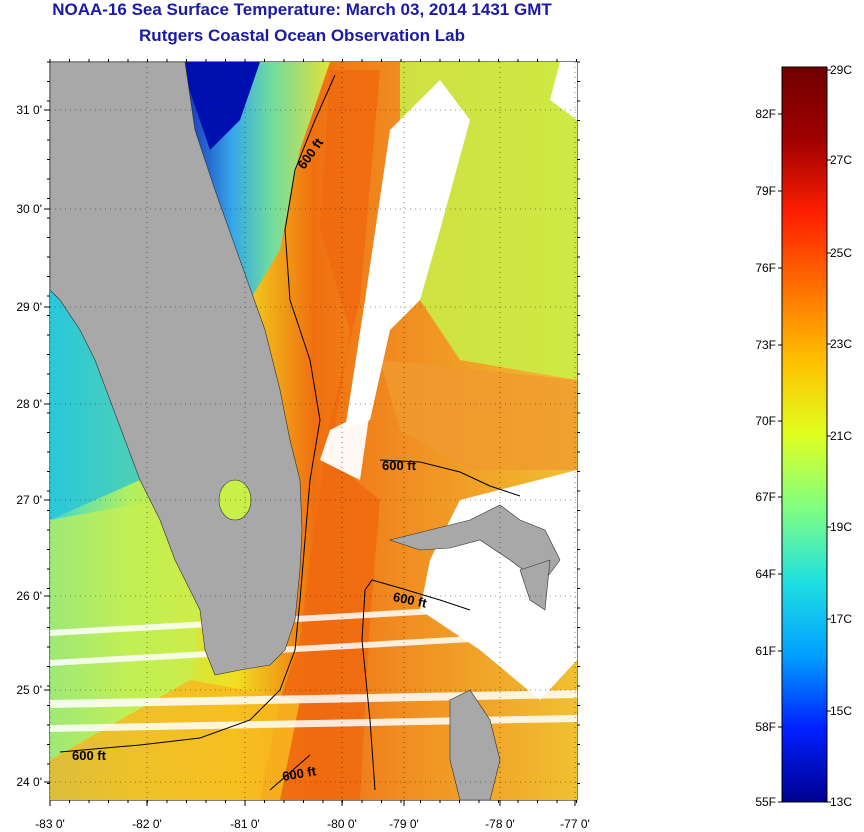 The image size is (864, 832). Describe the element at coordinates (474, 542) in the screenshot. I see `bahamas-landmass` at that location.